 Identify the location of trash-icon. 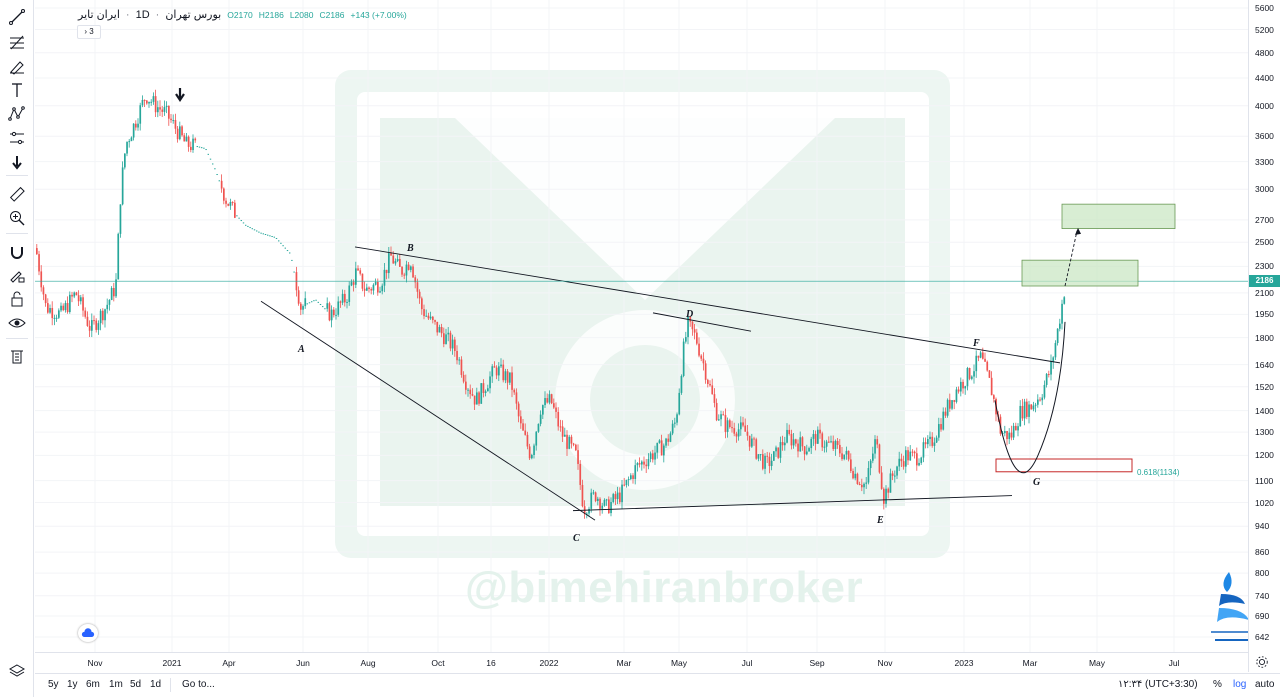
(17, 356).